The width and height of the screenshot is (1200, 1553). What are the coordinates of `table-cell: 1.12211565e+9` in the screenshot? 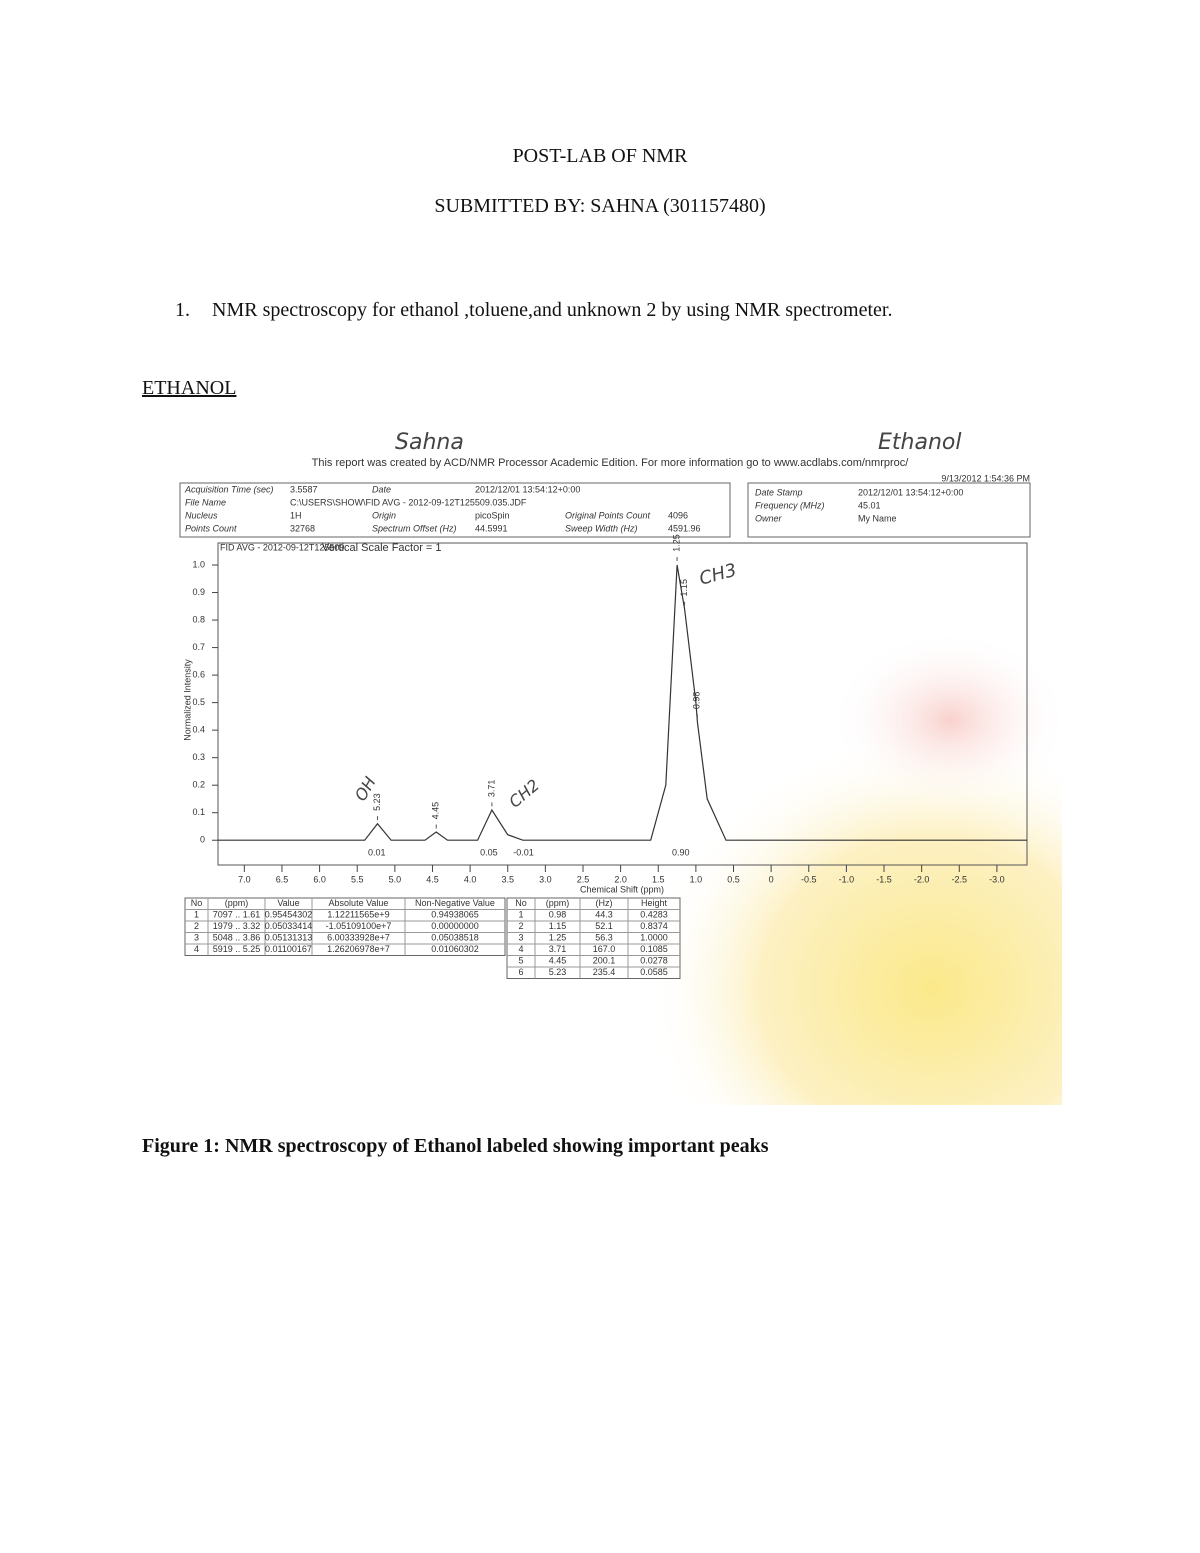 It's located at (358, 915).